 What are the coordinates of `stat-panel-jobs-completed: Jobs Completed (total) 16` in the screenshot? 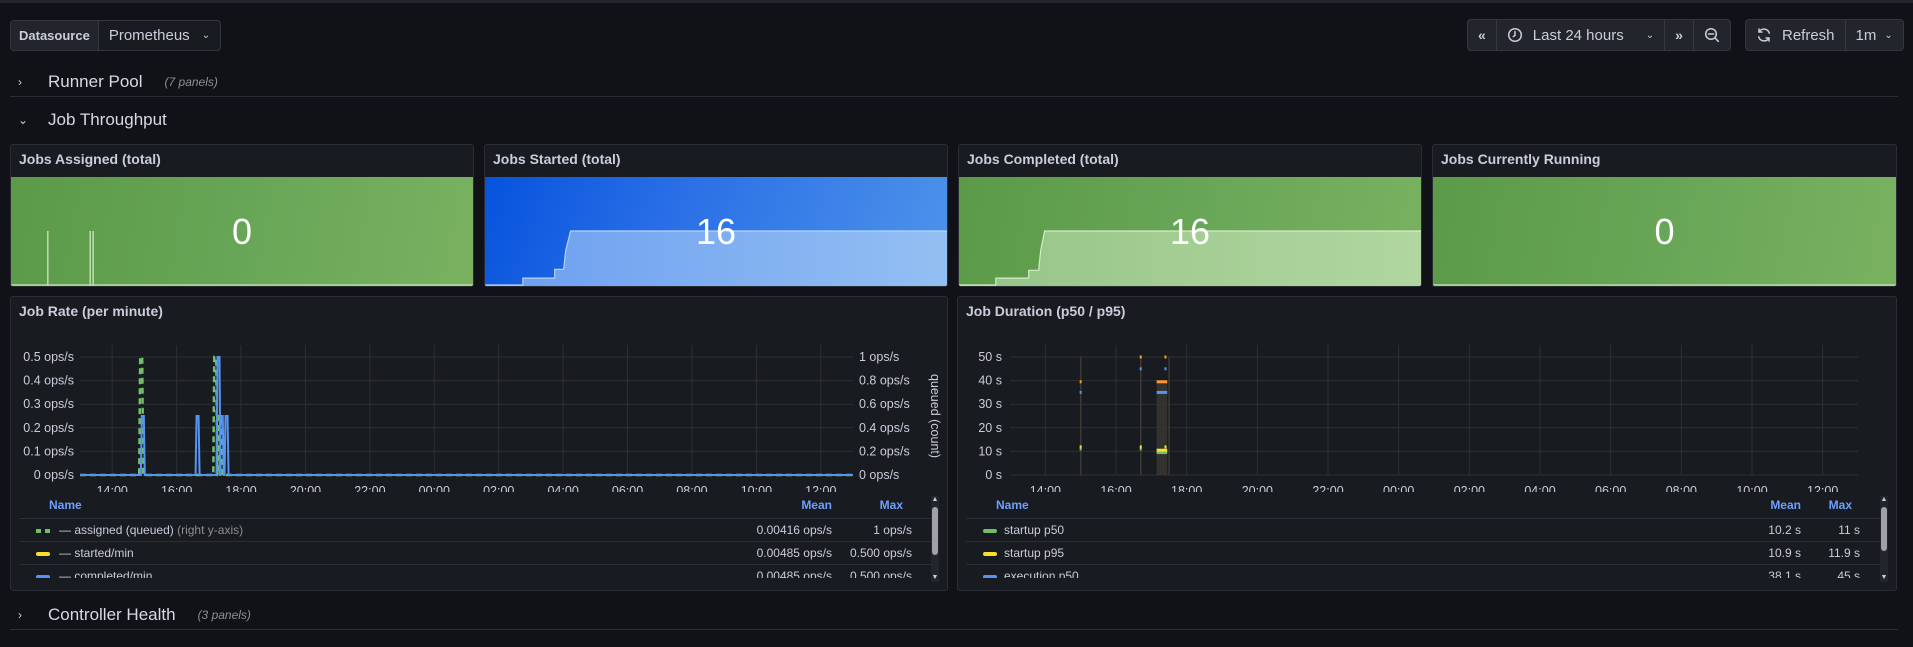 It's located at (1190, 215).